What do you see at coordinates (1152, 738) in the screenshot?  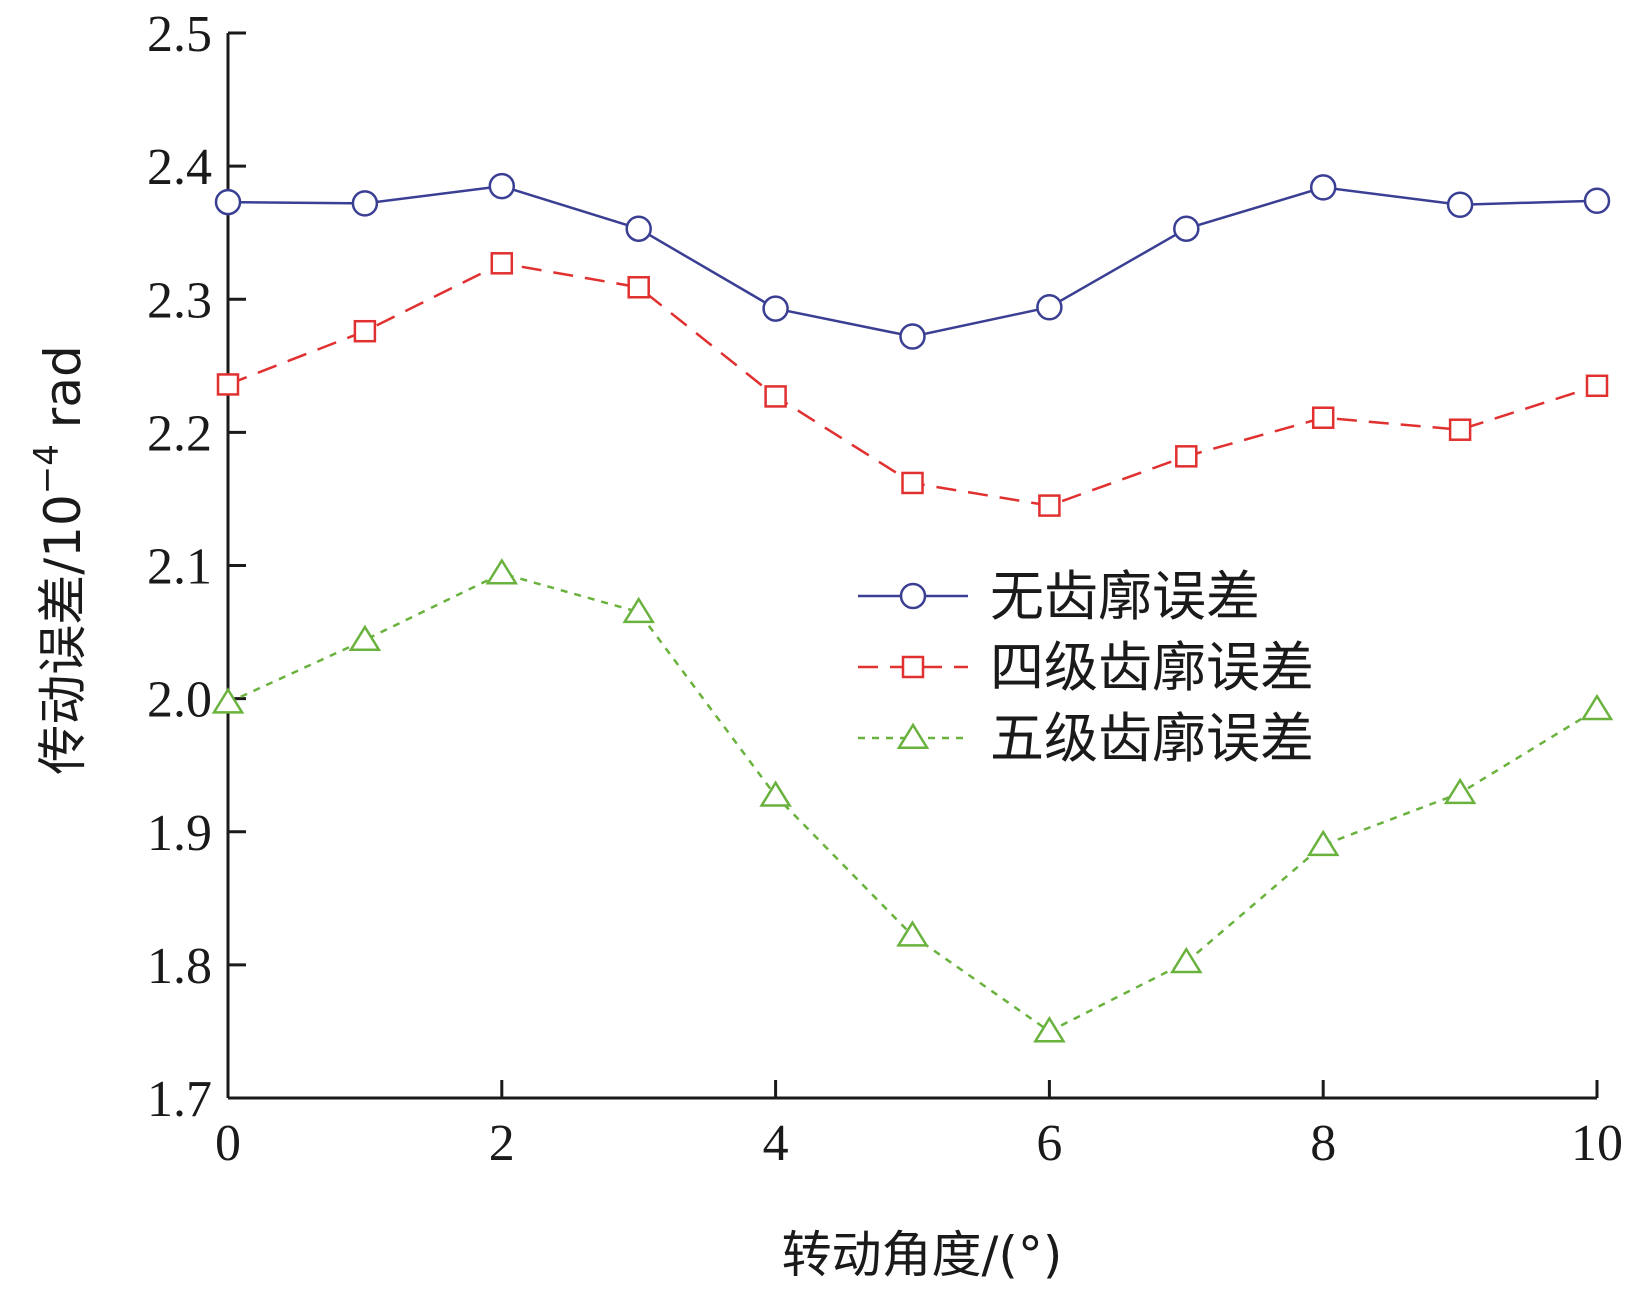 I see `legend-label: 五级齿廓误差` at bounding box center [1152, 738].